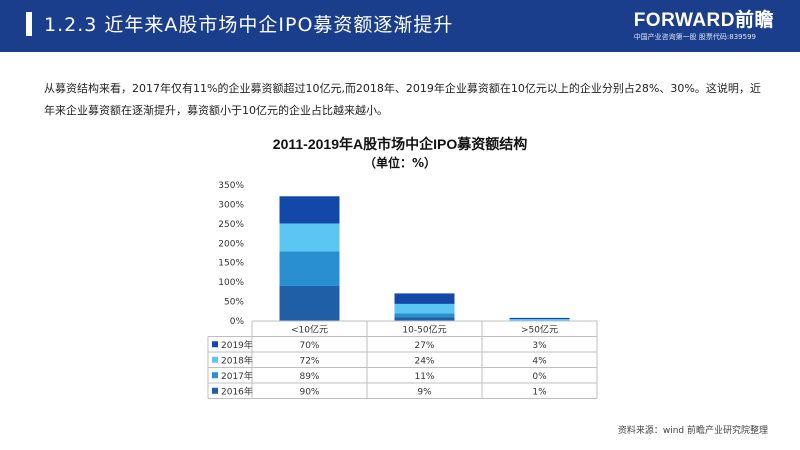  What do you see at coordinates (692, 431) in the screenshot?
I see `source-note: 资料来源：wind 前瞻产业研究院整理` at bounding box center [692, 431].